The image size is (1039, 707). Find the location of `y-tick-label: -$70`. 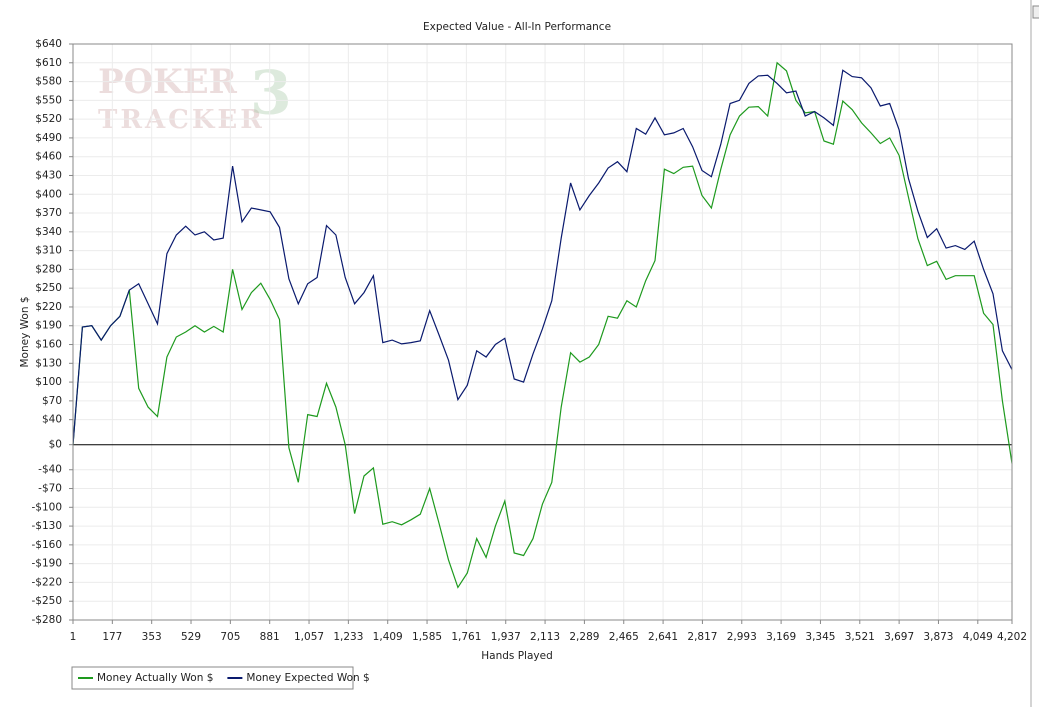

y-tick-label: -$70 is located at coordinates (50, 489).